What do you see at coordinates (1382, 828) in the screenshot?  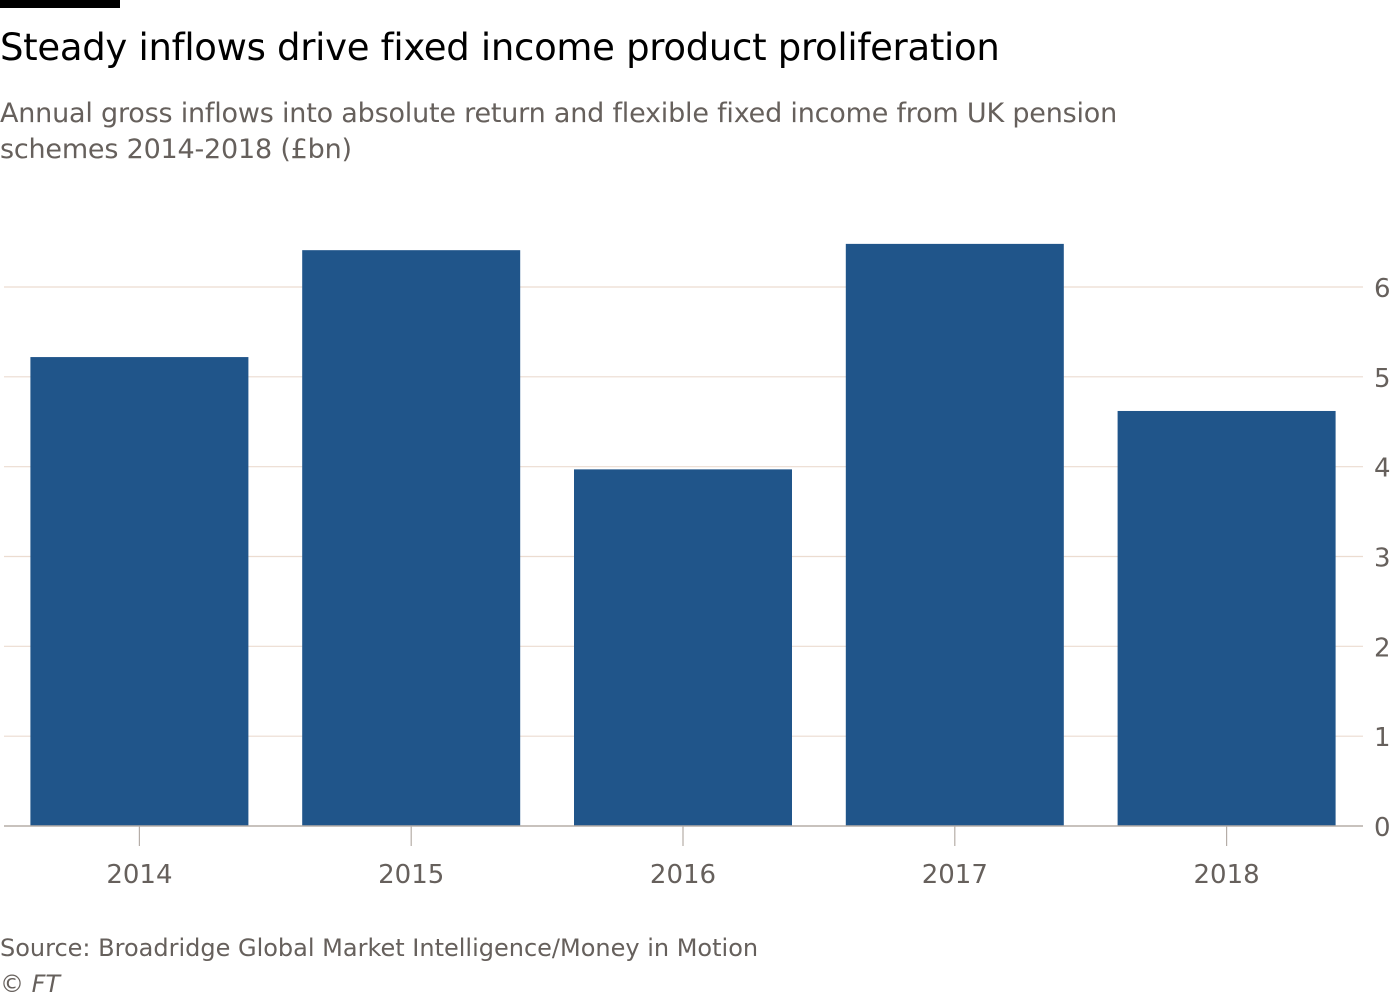 I see `y-tick-label: 0` at bounding box center [1382, 828].